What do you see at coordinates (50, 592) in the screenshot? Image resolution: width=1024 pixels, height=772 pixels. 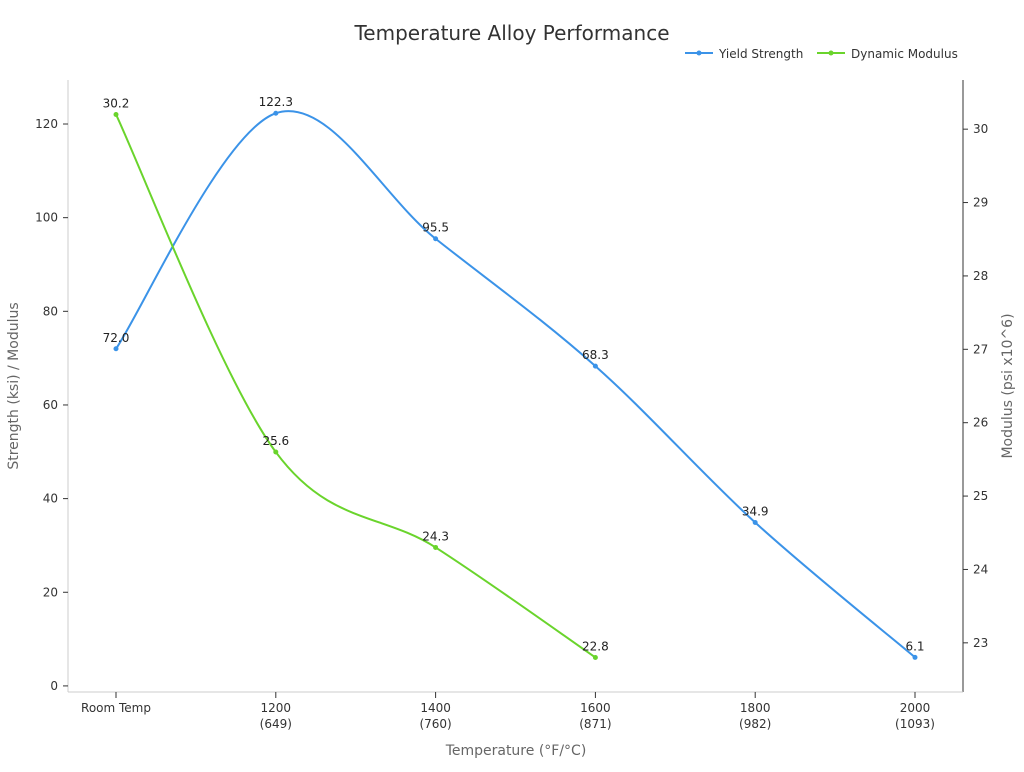 I see `y-tick-label: 20` at bounding box center [50, 592].